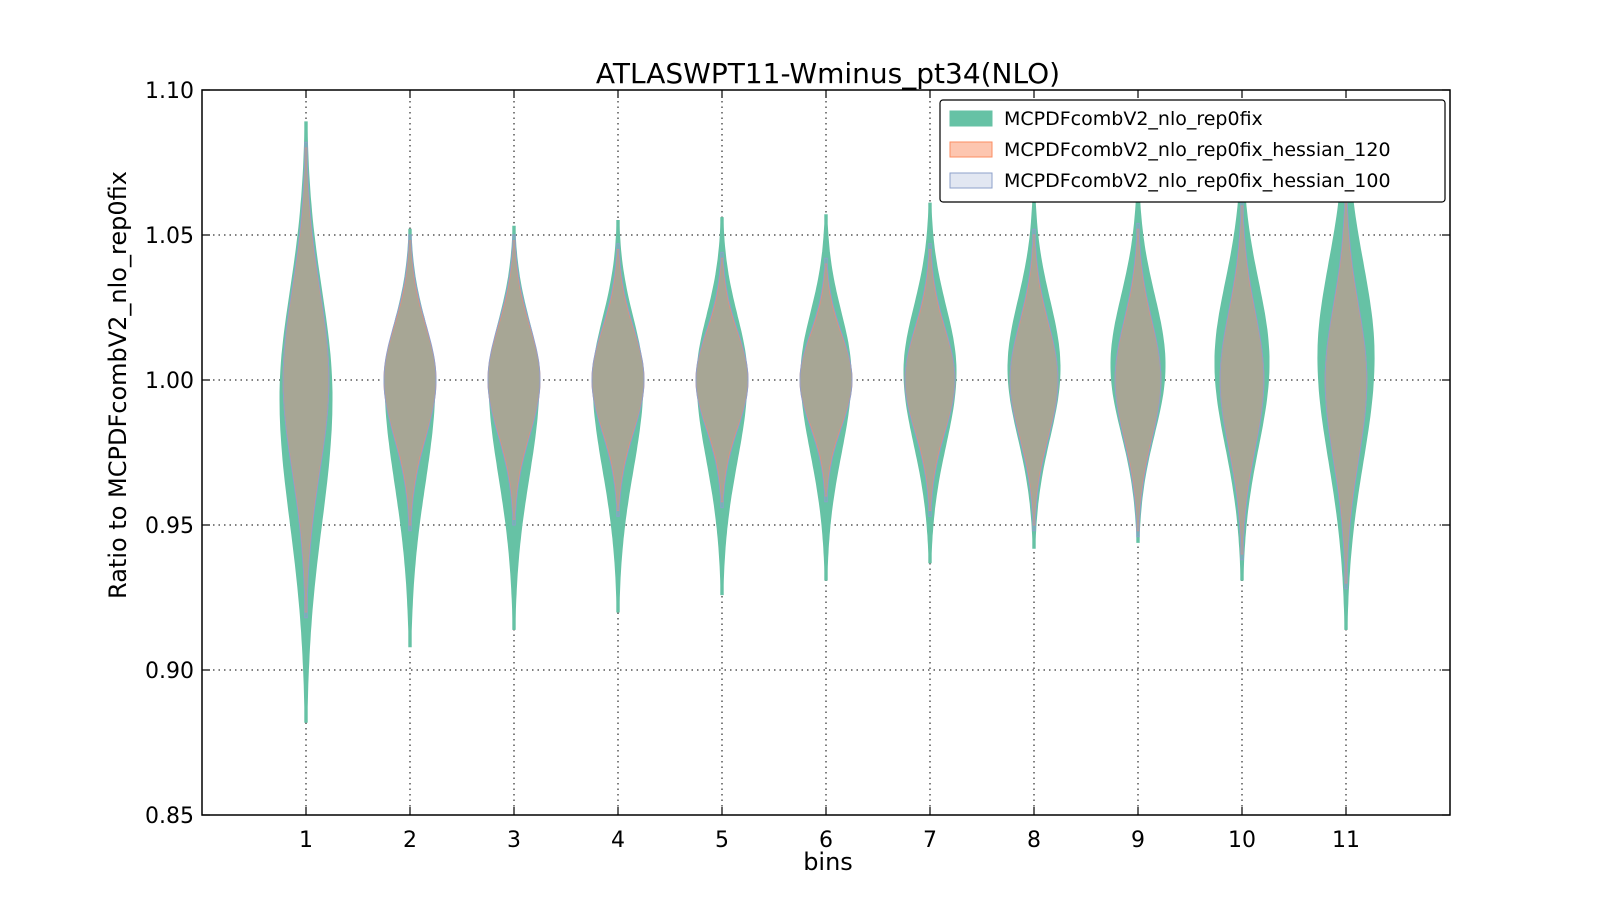  I want to click on x-tick-label: 8, so click(1034, 840).